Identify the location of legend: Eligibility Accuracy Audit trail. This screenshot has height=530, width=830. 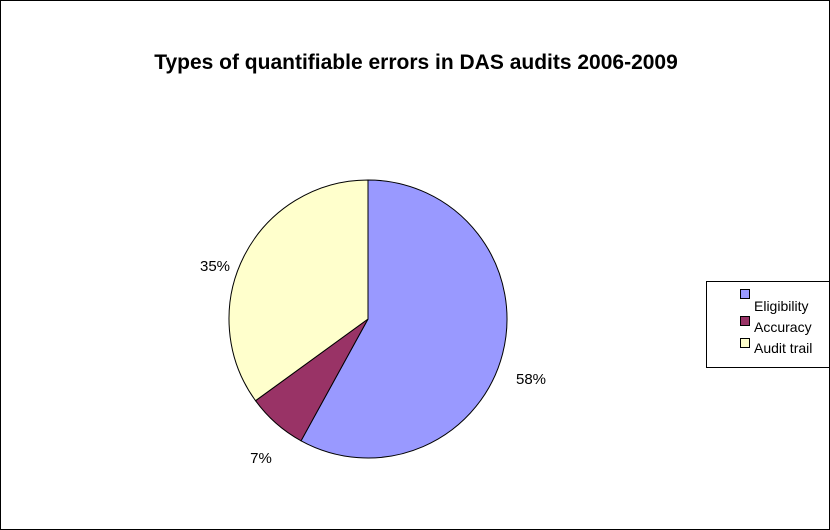
(767, 324).